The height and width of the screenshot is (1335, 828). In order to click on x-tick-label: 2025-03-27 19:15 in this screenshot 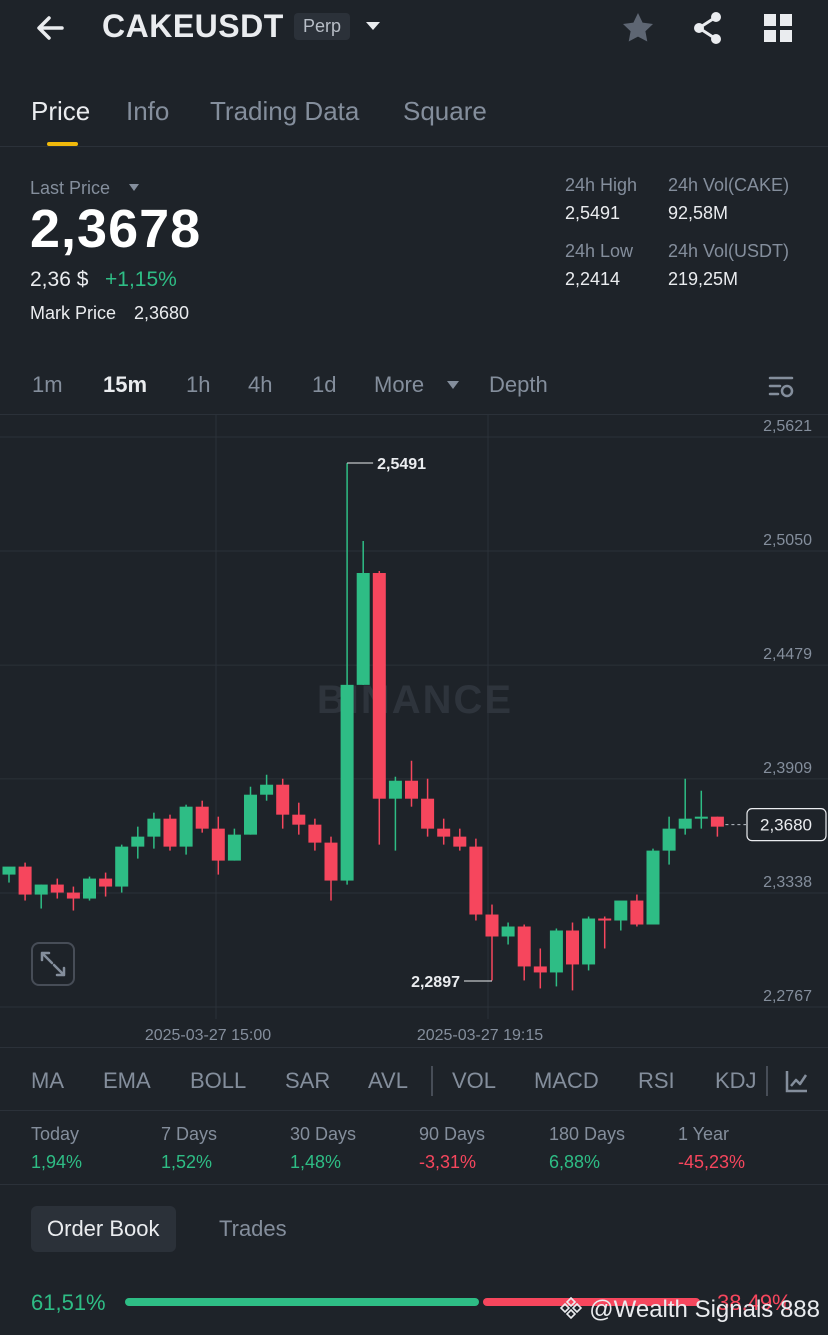, I will do `click(480, 1035)`.